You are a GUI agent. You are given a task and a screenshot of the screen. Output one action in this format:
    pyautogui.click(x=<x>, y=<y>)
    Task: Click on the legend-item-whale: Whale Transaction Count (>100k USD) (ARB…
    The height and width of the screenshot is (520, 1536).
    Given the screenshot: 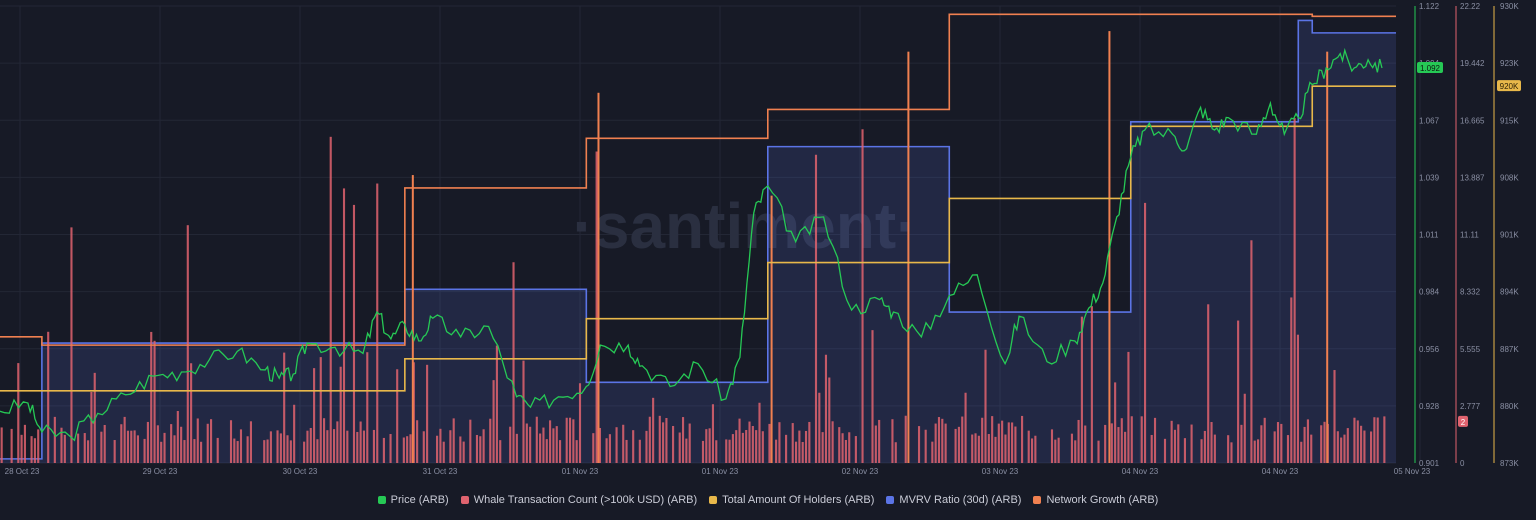 What is the action you would take?
    pyautogui.click(x=578, y=500)
    